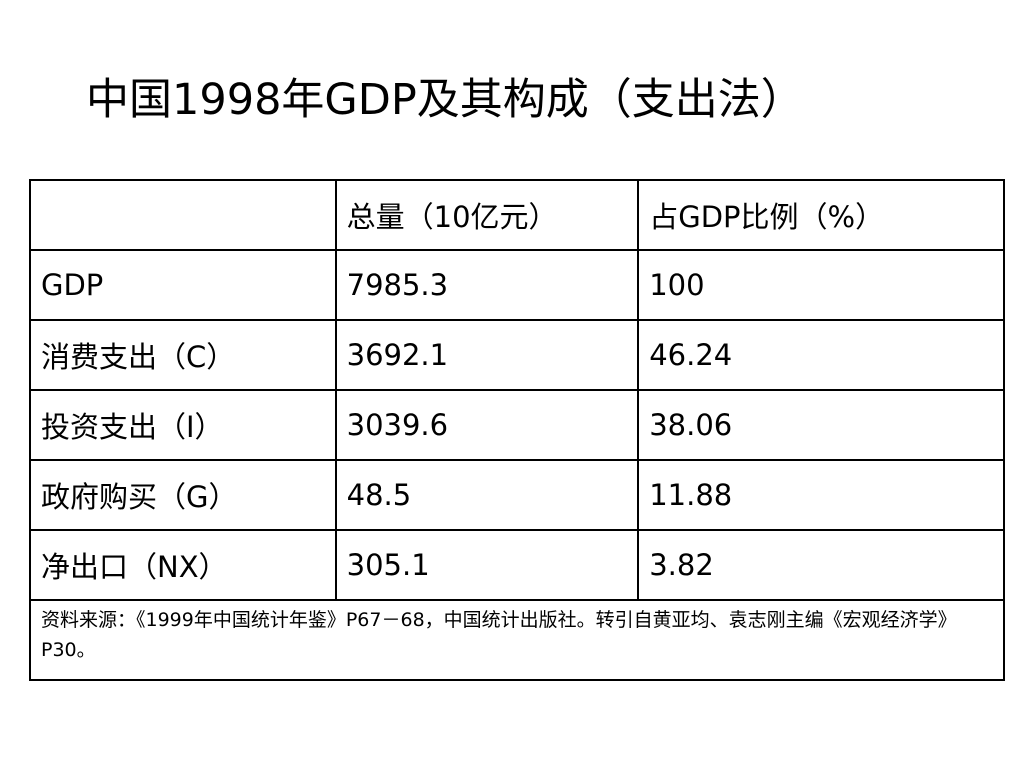  What do you see at coordinates (821, 285) in the screenshot?
I see `row-share-value: 100` at bounding box center [821, 285].